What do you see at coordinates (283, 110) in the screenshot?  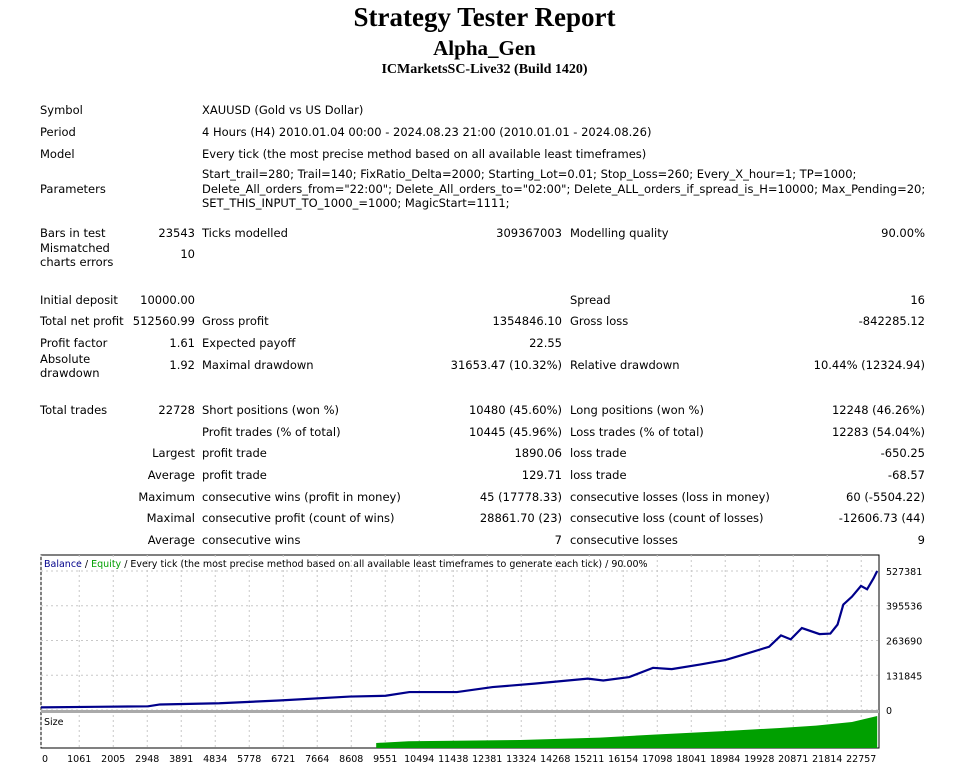 I see `symbol-value: XAUUSD (Gold vs US Dollar)` at bounding box center [283, 110].